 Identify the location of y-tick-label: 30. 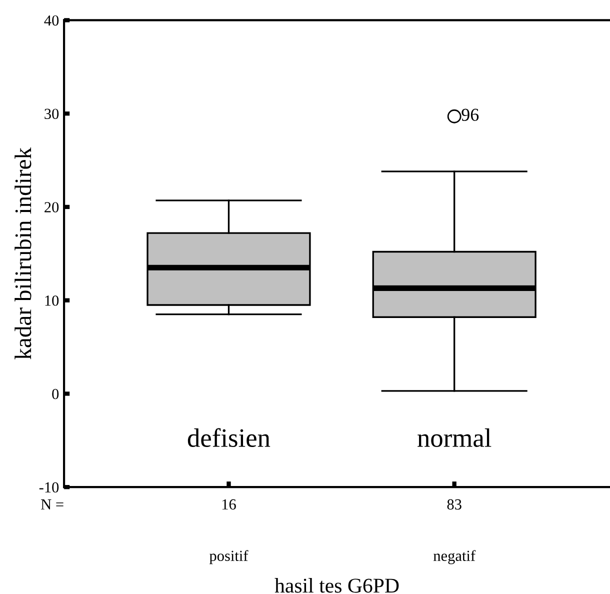
(51, 114).